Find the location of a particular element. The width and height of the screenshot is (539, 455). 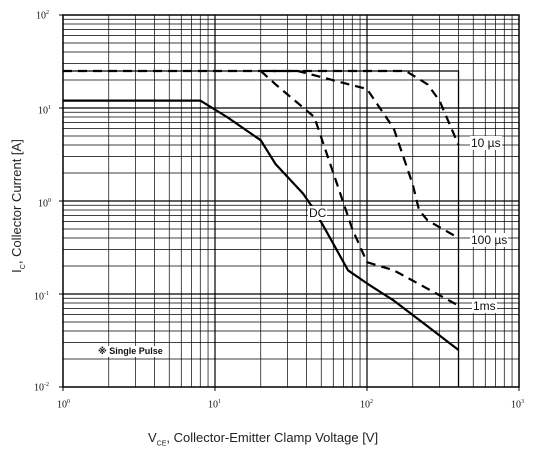

x-tick-label-1e0: 10⁰ is located at coordinates (63, 405).